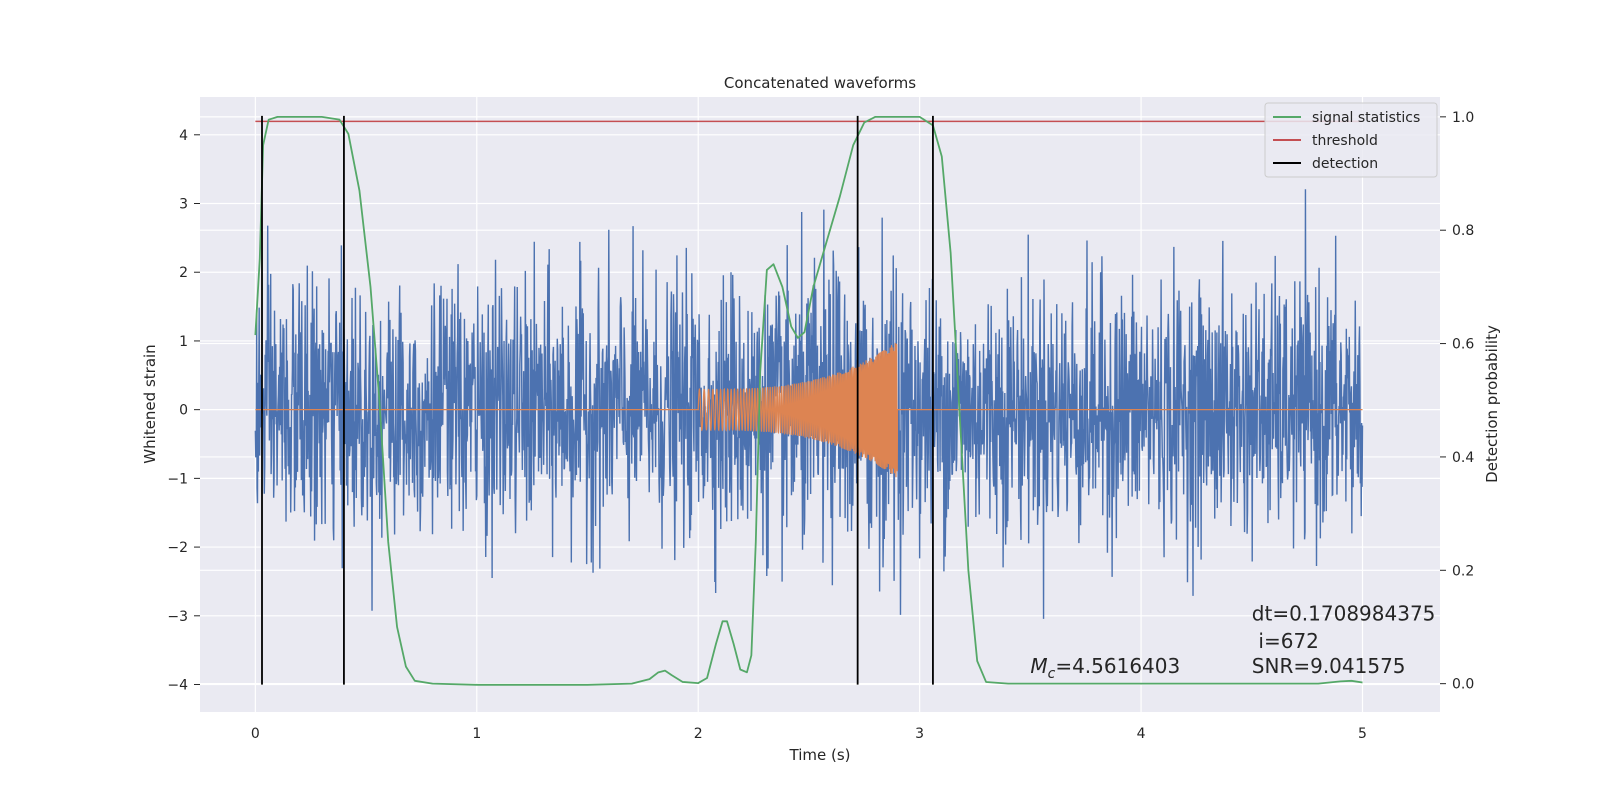 Image resolution: width=1600 pixels, height=800 pixels. What do you see at coordinates (1345, 141) in the screenshot?
I see `legend-label: threshold` at bounding box center [1345, 141].